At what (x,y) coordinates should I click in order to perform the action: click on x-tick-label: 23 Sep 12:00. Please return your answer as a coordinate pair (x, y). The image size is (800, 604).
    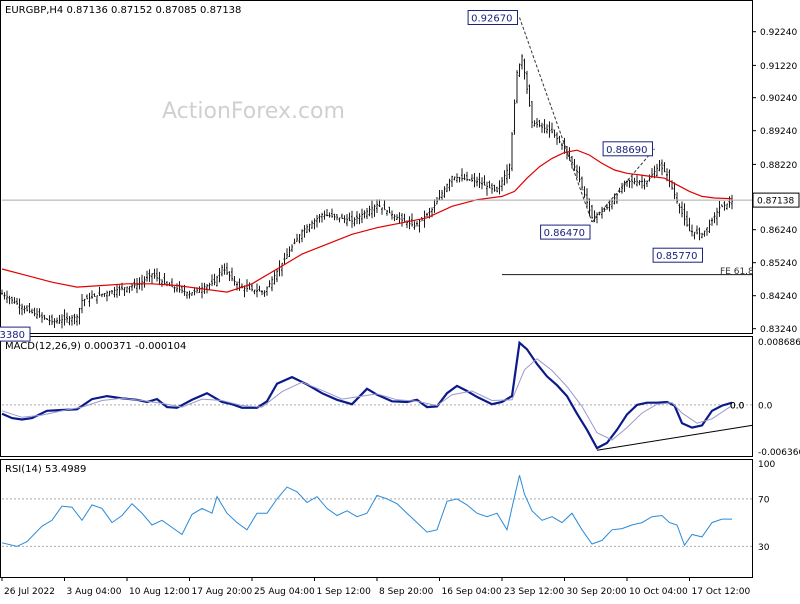
    Looking at the image, I should click on (534, 592).